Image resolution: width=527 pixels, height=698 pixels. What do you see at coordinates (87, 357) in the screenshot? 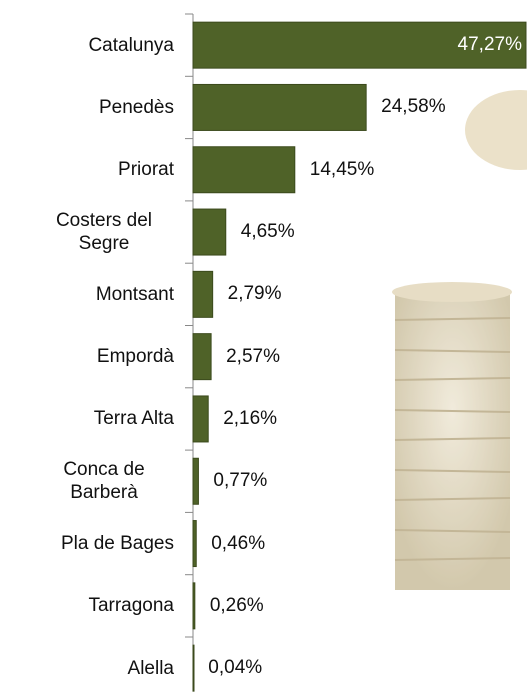
I see `category-label: Empordà` at bounding box center [87, 357].